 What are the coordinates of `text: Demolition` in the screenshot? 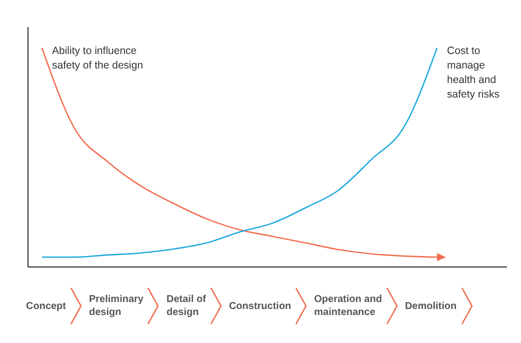 It's located at (430, 306).